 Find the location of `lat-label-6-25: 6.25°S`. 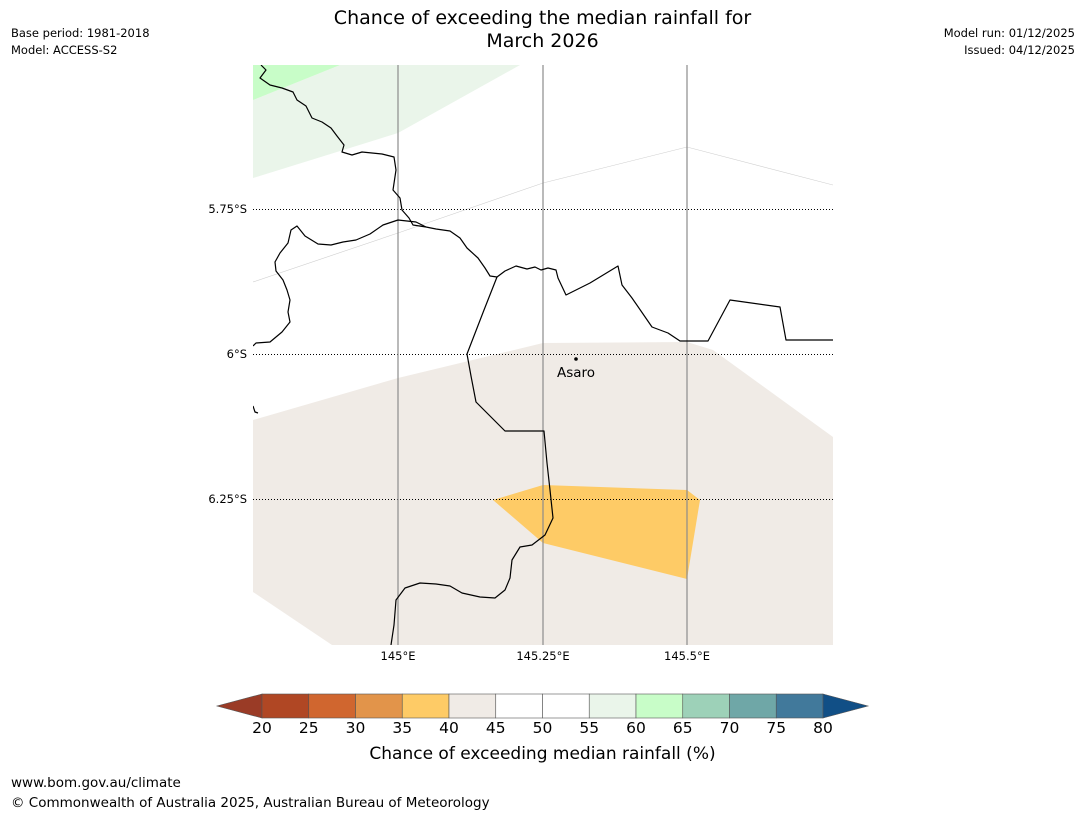

lat-label-6-25: 6.25°S is located at coordinates (227, 499).